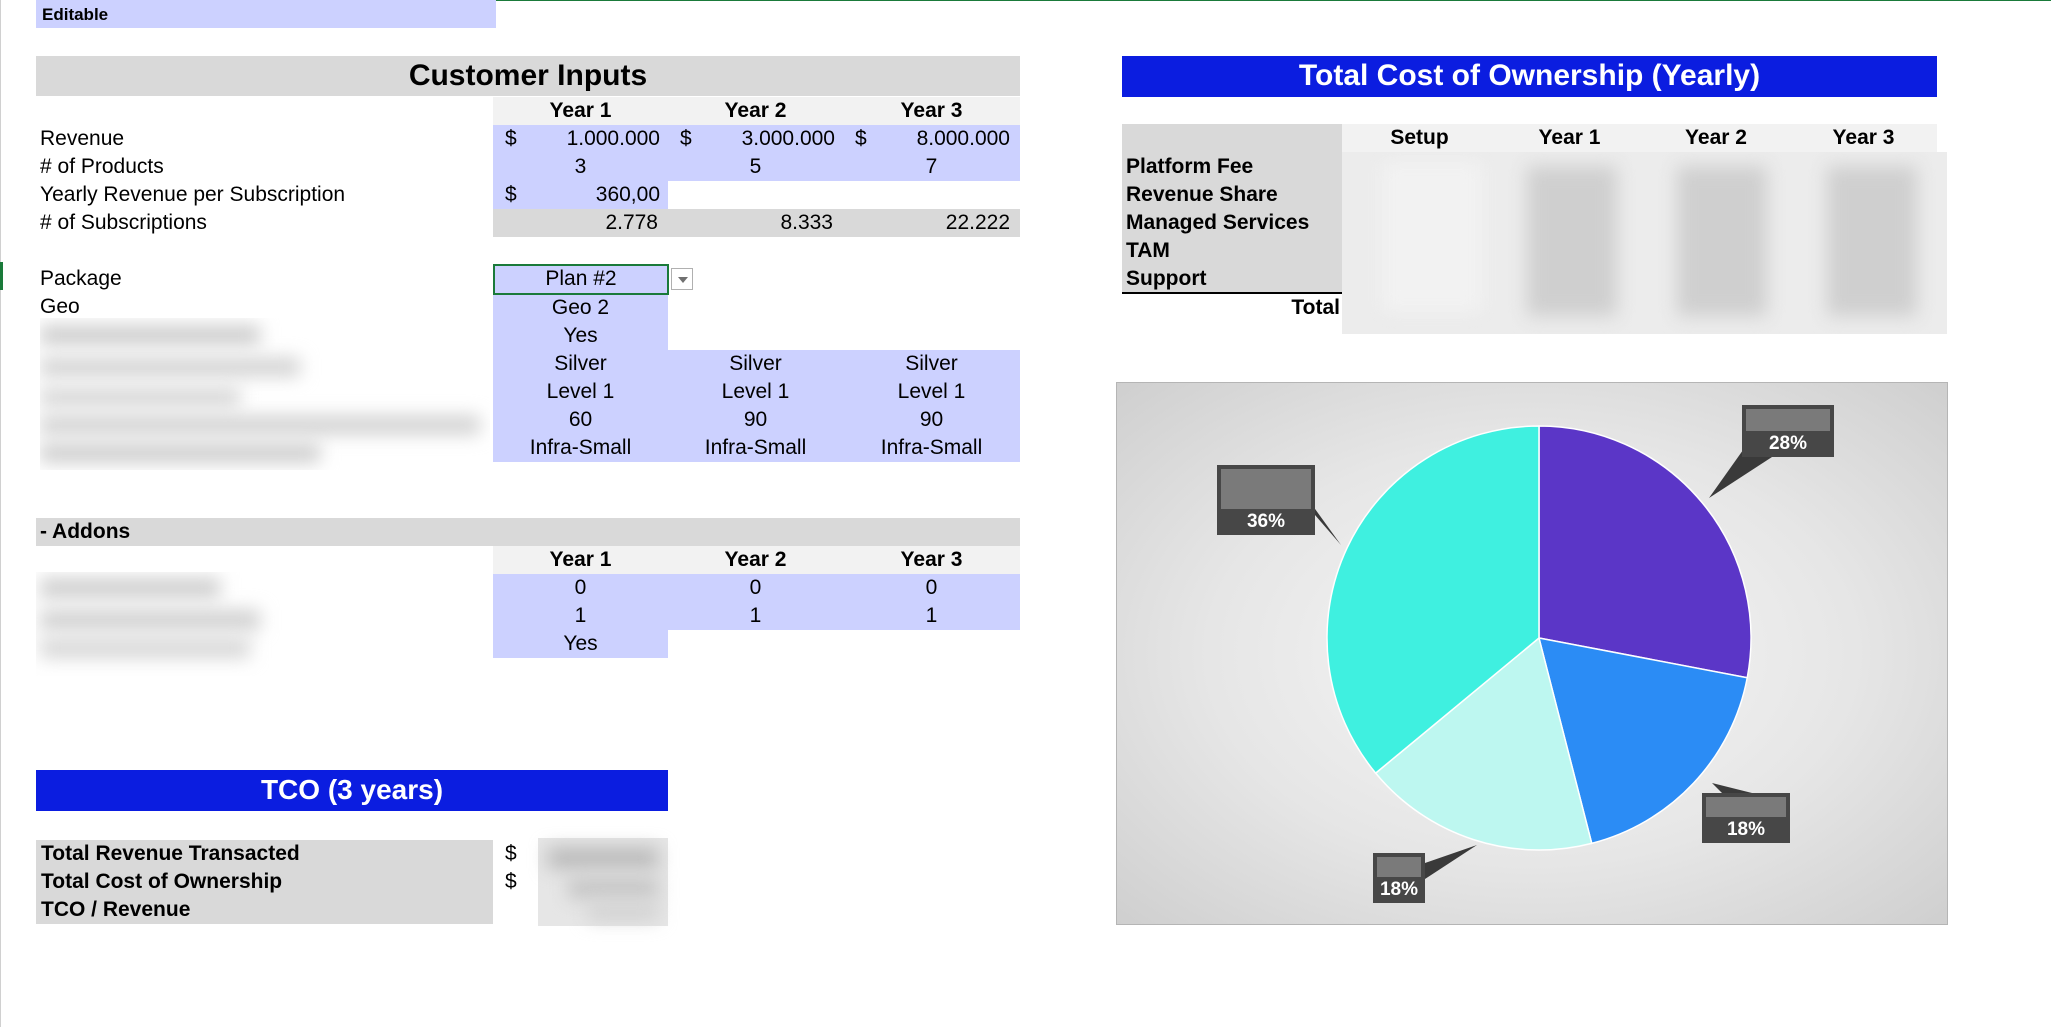 Image resolution: width=2051 pixels, height=1027 pixels. I want to click on addons-r3-cell, so click(580, 644).